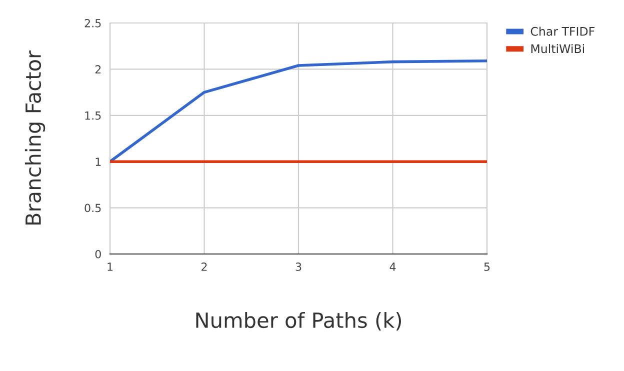 This screenshot has width=624, height=371. Describe the element at coordinates (92, 208) in the screenshot. I see `y-tick-label: 0.5` at that location.